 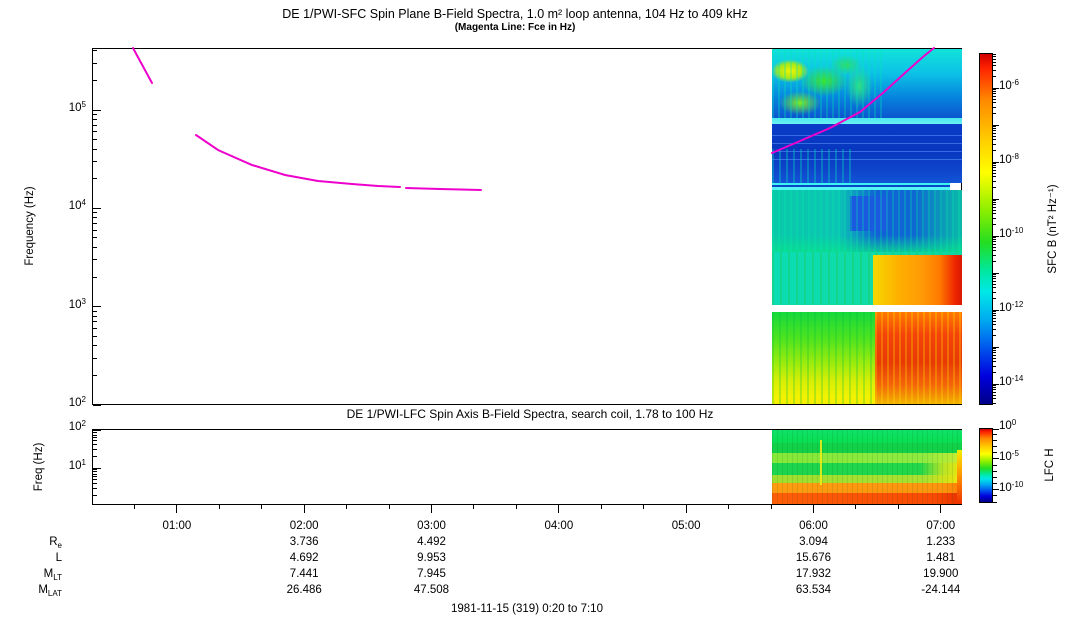 I want to click on ephemeris-value: 26.486, so click(x=304, y=590).